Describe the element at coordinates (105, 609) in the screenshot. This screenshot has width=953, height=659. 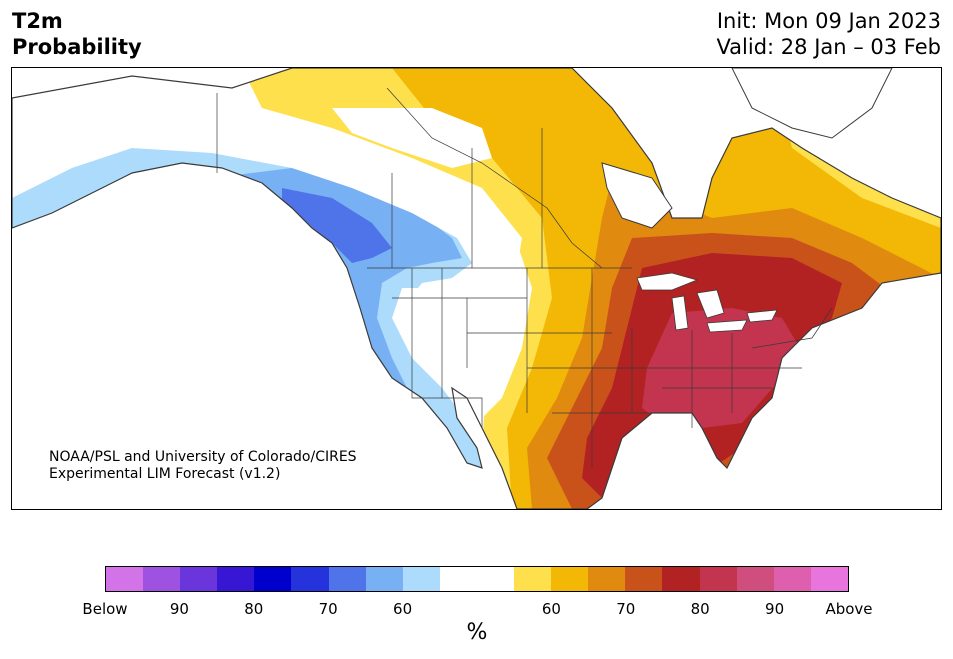
I see `colorbar-tick-label: Below` at that location.